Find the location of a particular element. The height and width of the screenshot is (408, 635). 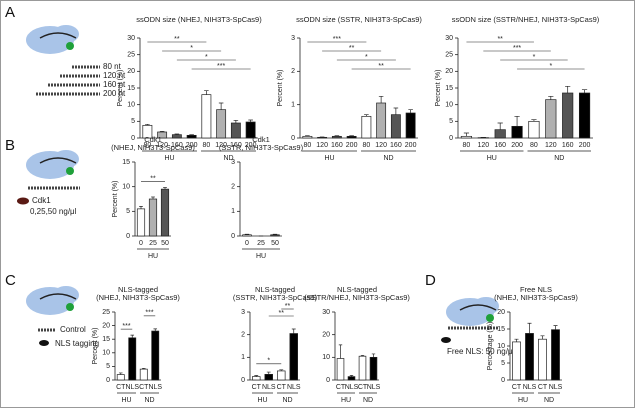

chart-title: ssODN size (SSTR, NIH3T3-SpCas9) is located at coordinates (359, 19).